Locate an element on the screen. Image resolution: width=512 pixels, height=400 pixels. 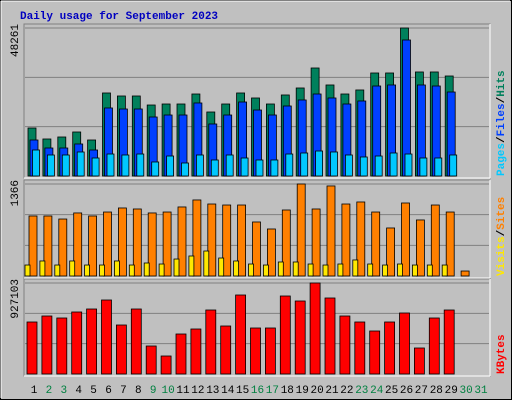
x-tick-label: 12 is located at coordinates (197, 391).